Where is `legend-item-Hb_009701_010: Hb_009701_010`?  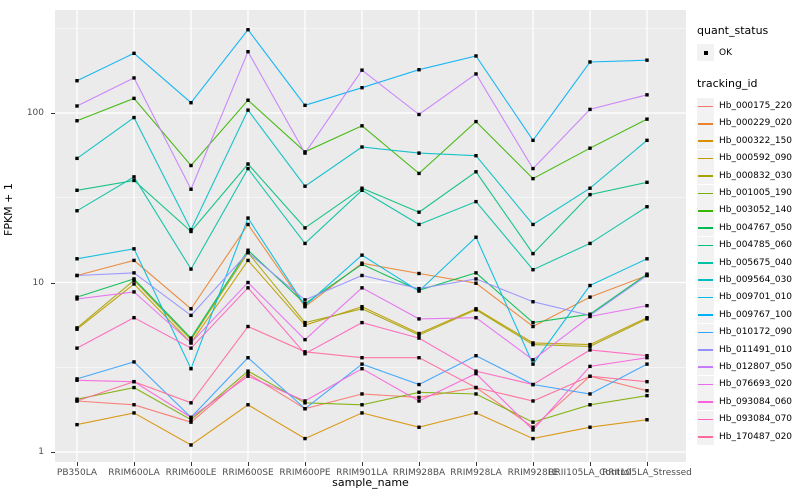 legend-item-Hb_009701_010: Hb_009701_010 is located at coordinates (748, 297).